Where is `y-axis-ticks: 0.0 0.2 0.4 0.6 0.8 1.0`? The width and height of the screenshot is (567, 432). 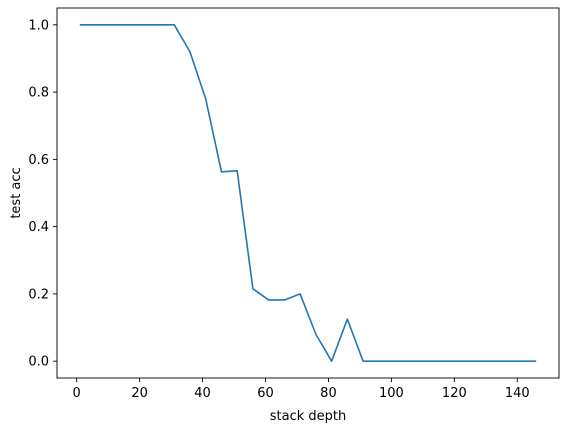 y-axis-ticks: 0.0 0.2 0.4 0.6 0.8 1.0 is located at coordinates (42, 194).